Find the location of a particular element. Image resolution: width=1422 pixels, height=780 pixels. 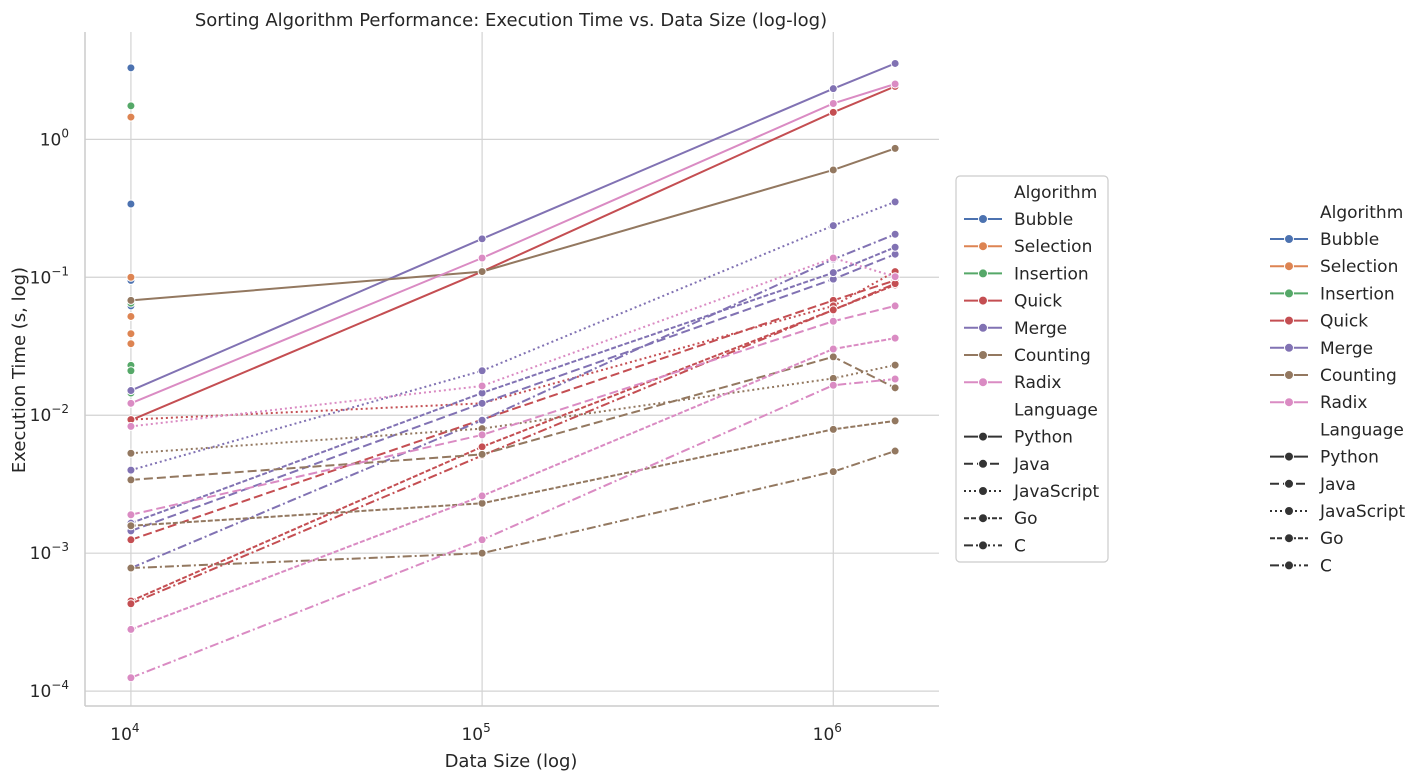

legend-entry-javascript: JavaScript is located at coordinates (1362, 512).